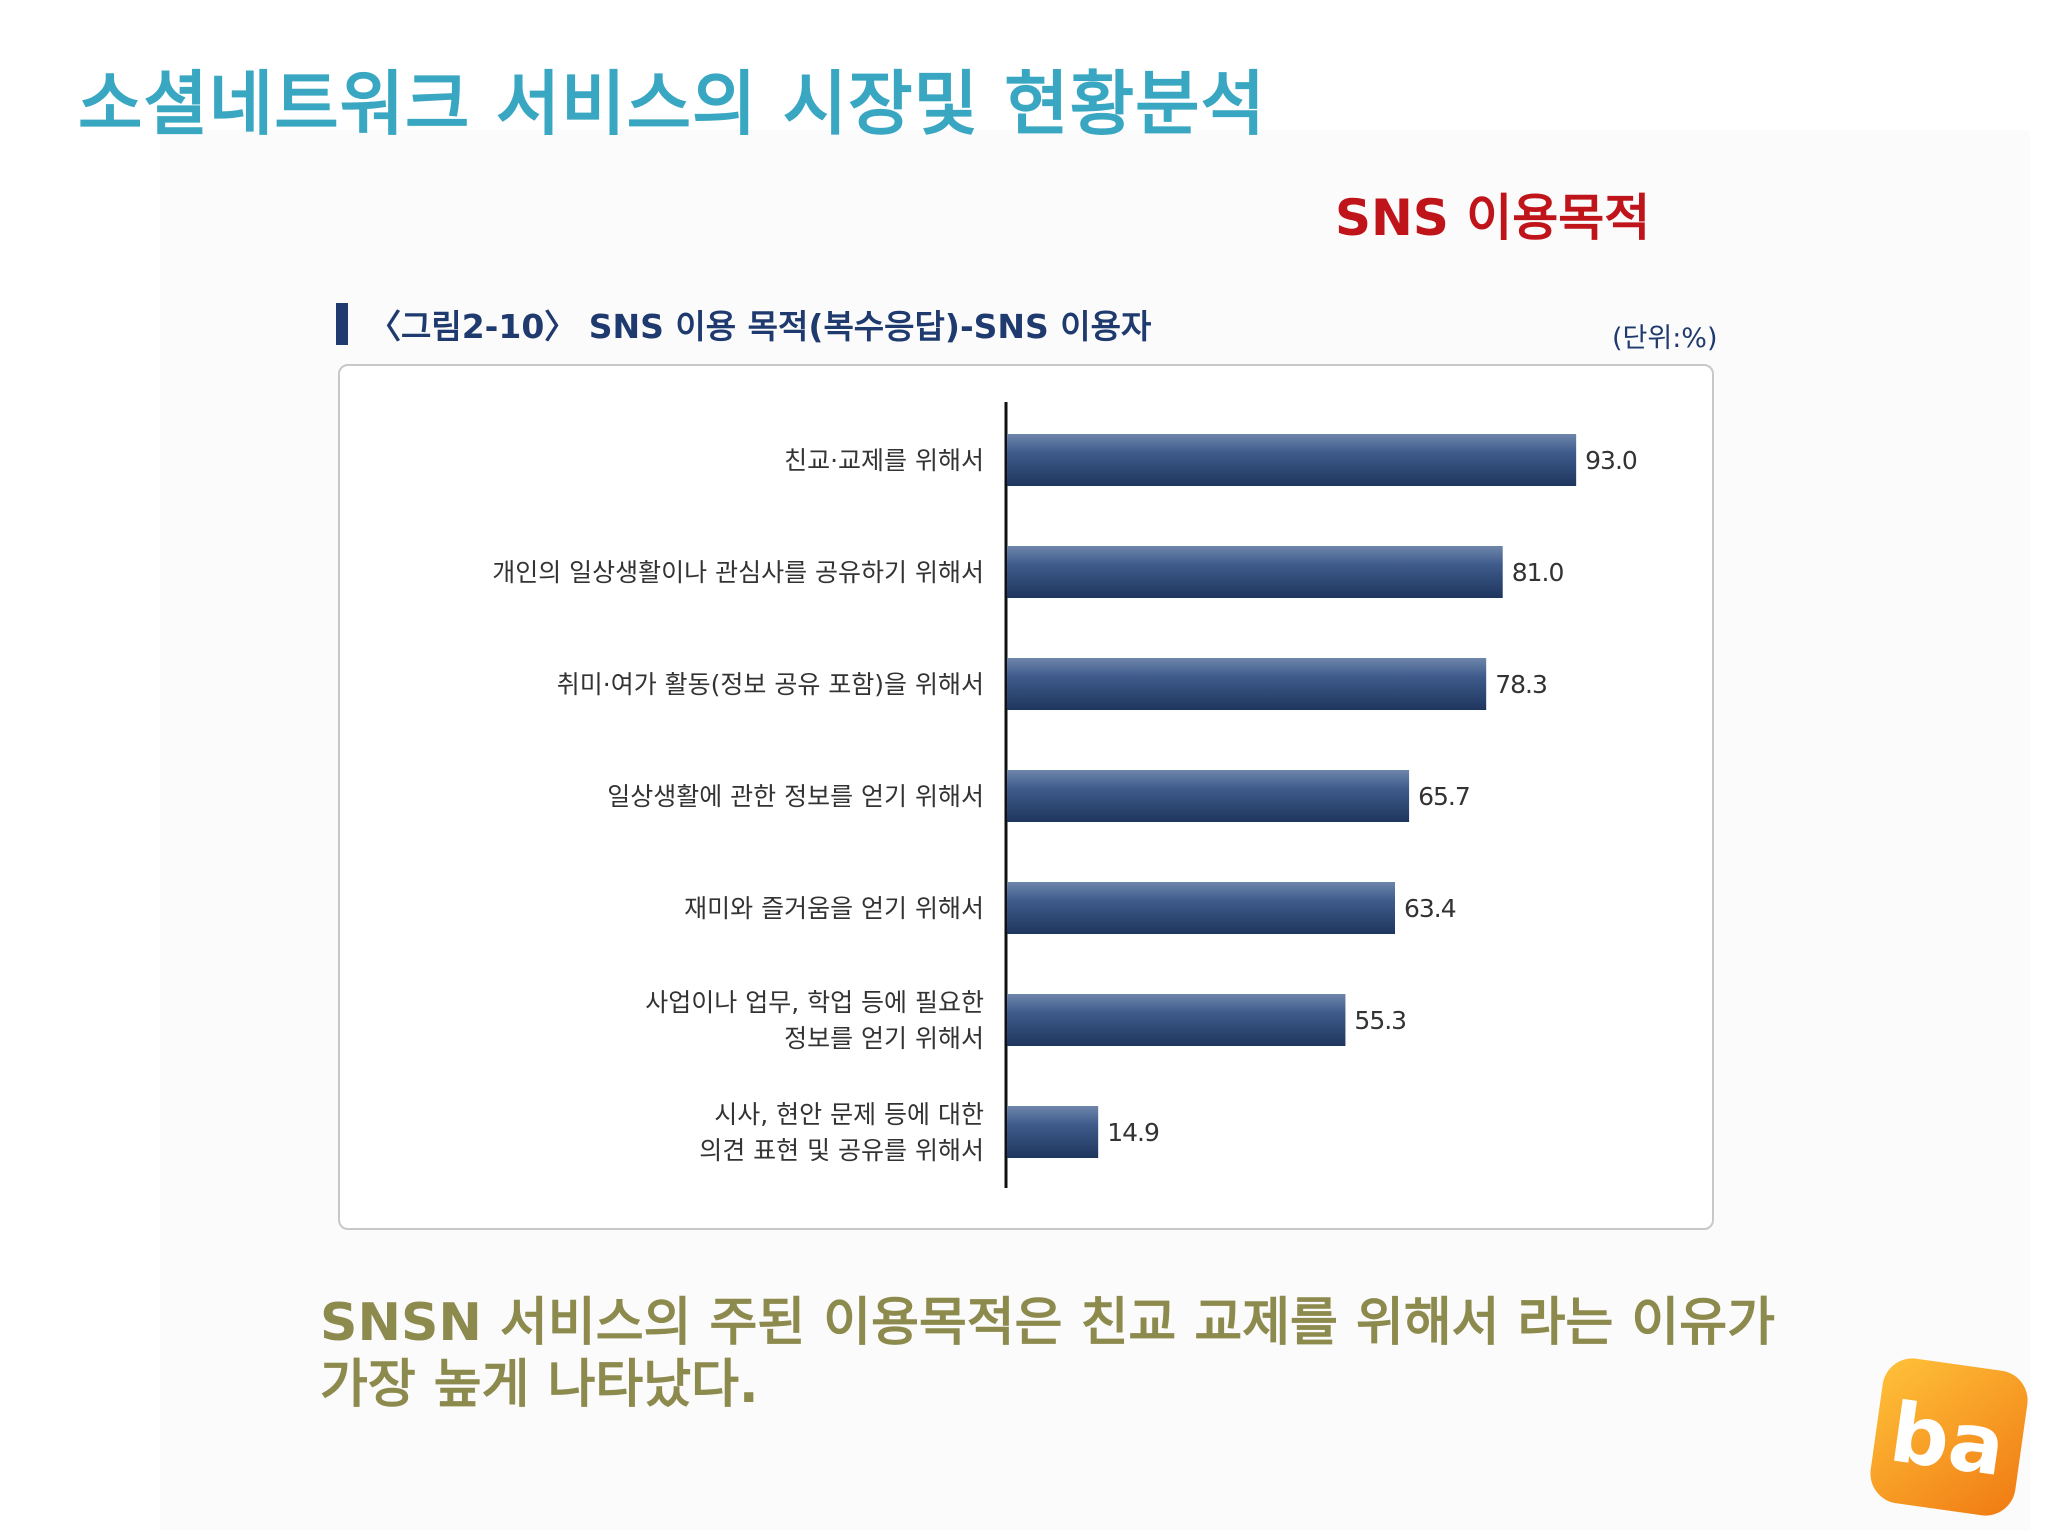  What do you see at coordinates (1665, 338) in the screenshot?
I see `unit-label: (단위:%)` at bounding box center [1665, 338].